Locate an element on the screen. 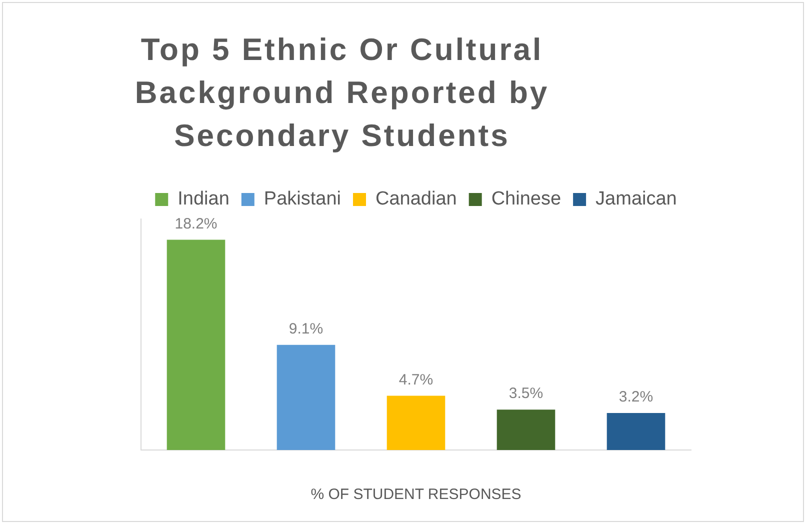 The image size is (808, 525). x-axis-title: % OF STUDENT RESPONSES is located at coordinates (416, 495).